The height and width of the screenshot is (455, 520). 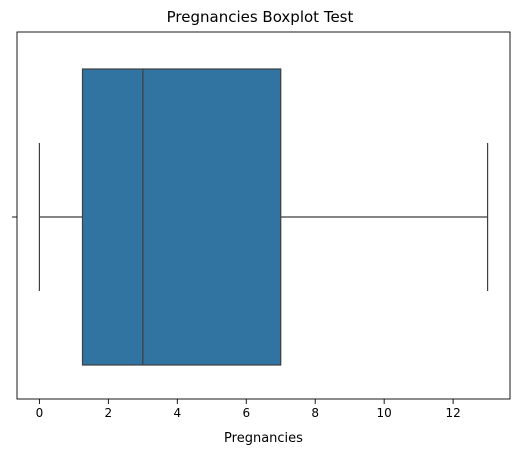 What do you see at coordinates (40, 413) in the screenshot?
I see `x-tick-label: 0` at bounding box center [40, 413].